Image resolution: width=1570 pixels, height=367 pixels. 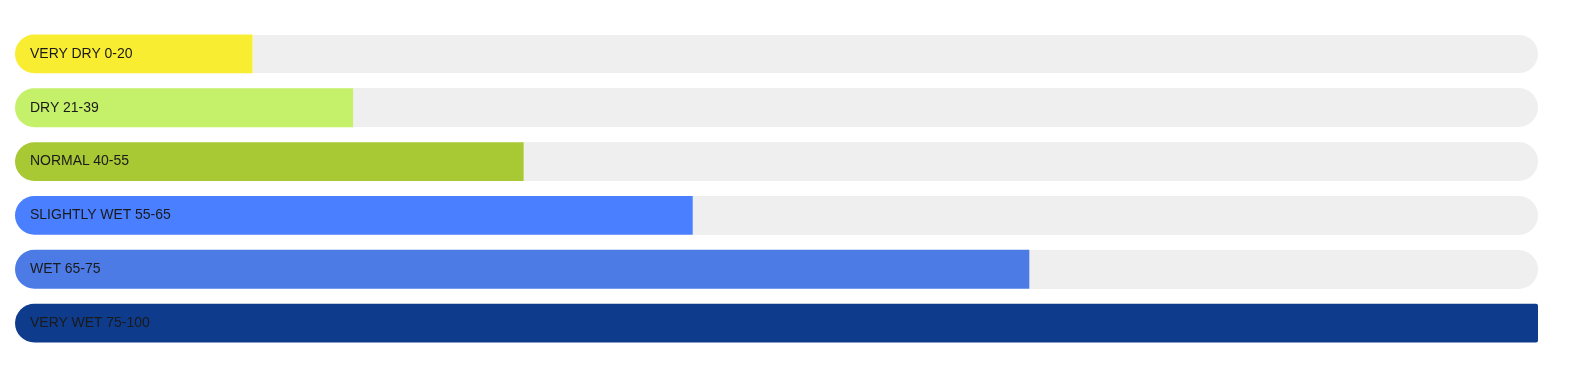 I want to click on y-tick-label: NORMAL 40-55, so click(x=80, y=160).